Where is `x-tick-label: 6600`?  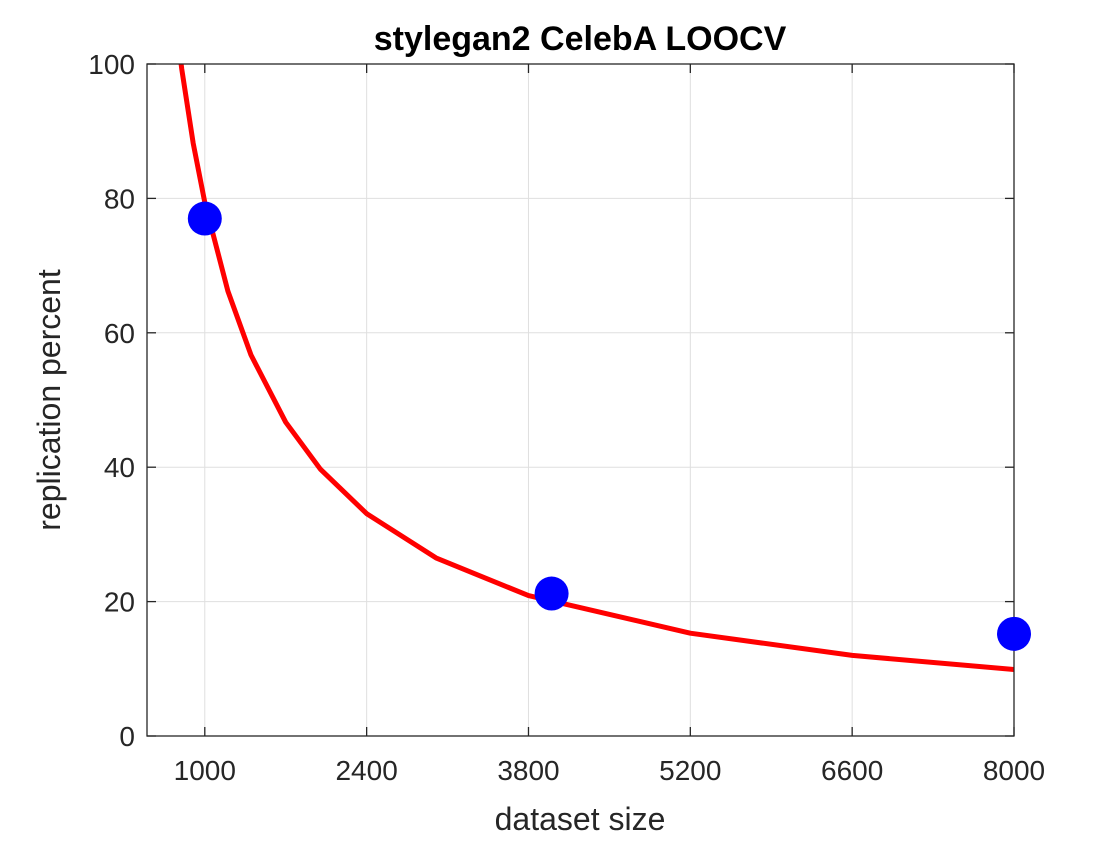 x-tick-label: 6600 is located at coordinates (852, 770).